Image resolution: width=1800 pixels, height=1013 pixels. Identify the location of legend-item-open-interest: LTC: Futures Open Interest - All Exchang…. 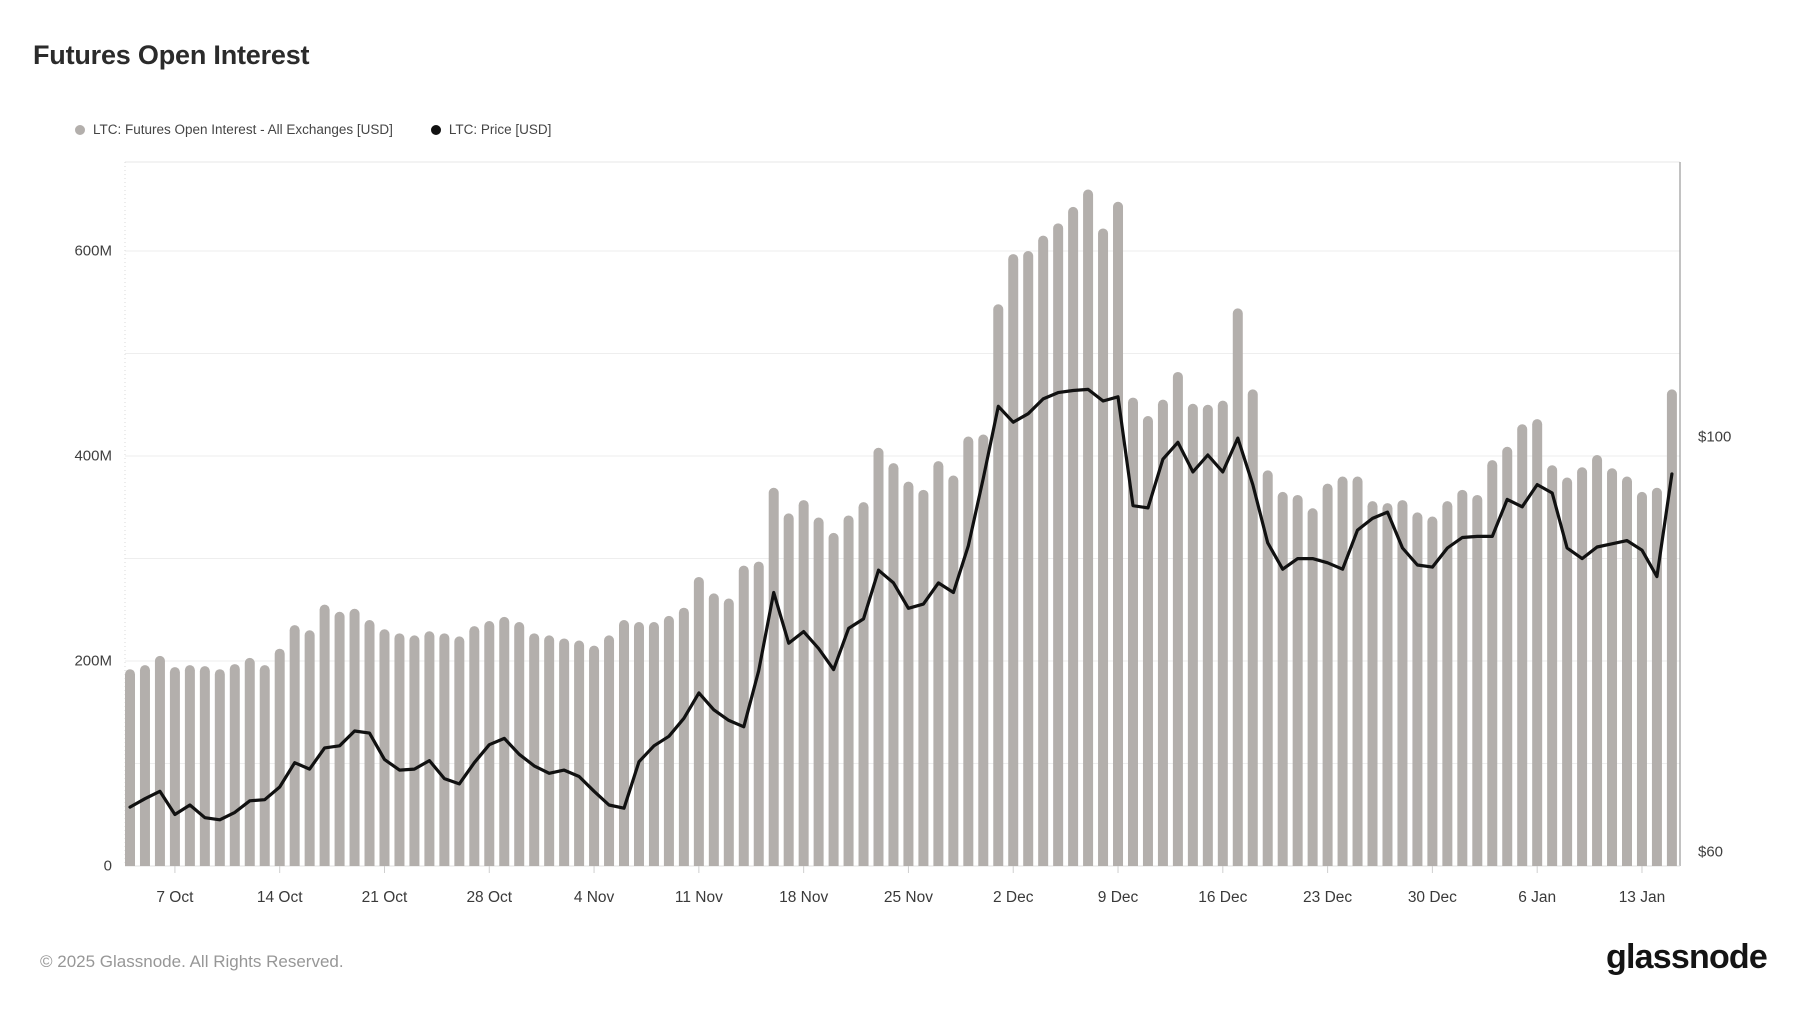
(234, 129).